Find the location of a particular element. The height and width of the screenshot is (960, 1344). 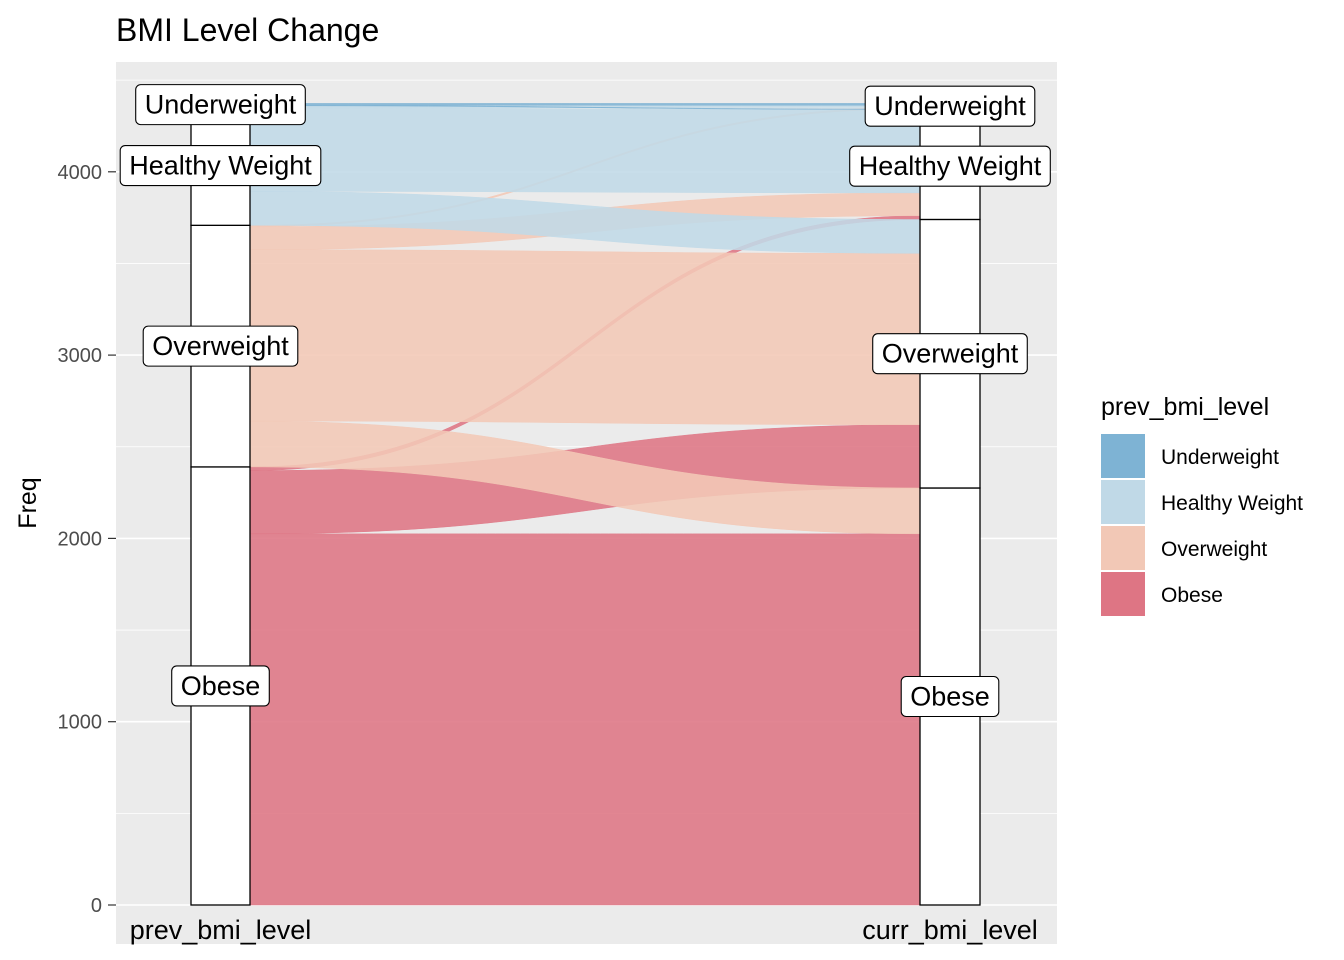

y-axis: 0 1000 2000 3000 4000 is located at coordinates (87, 539).